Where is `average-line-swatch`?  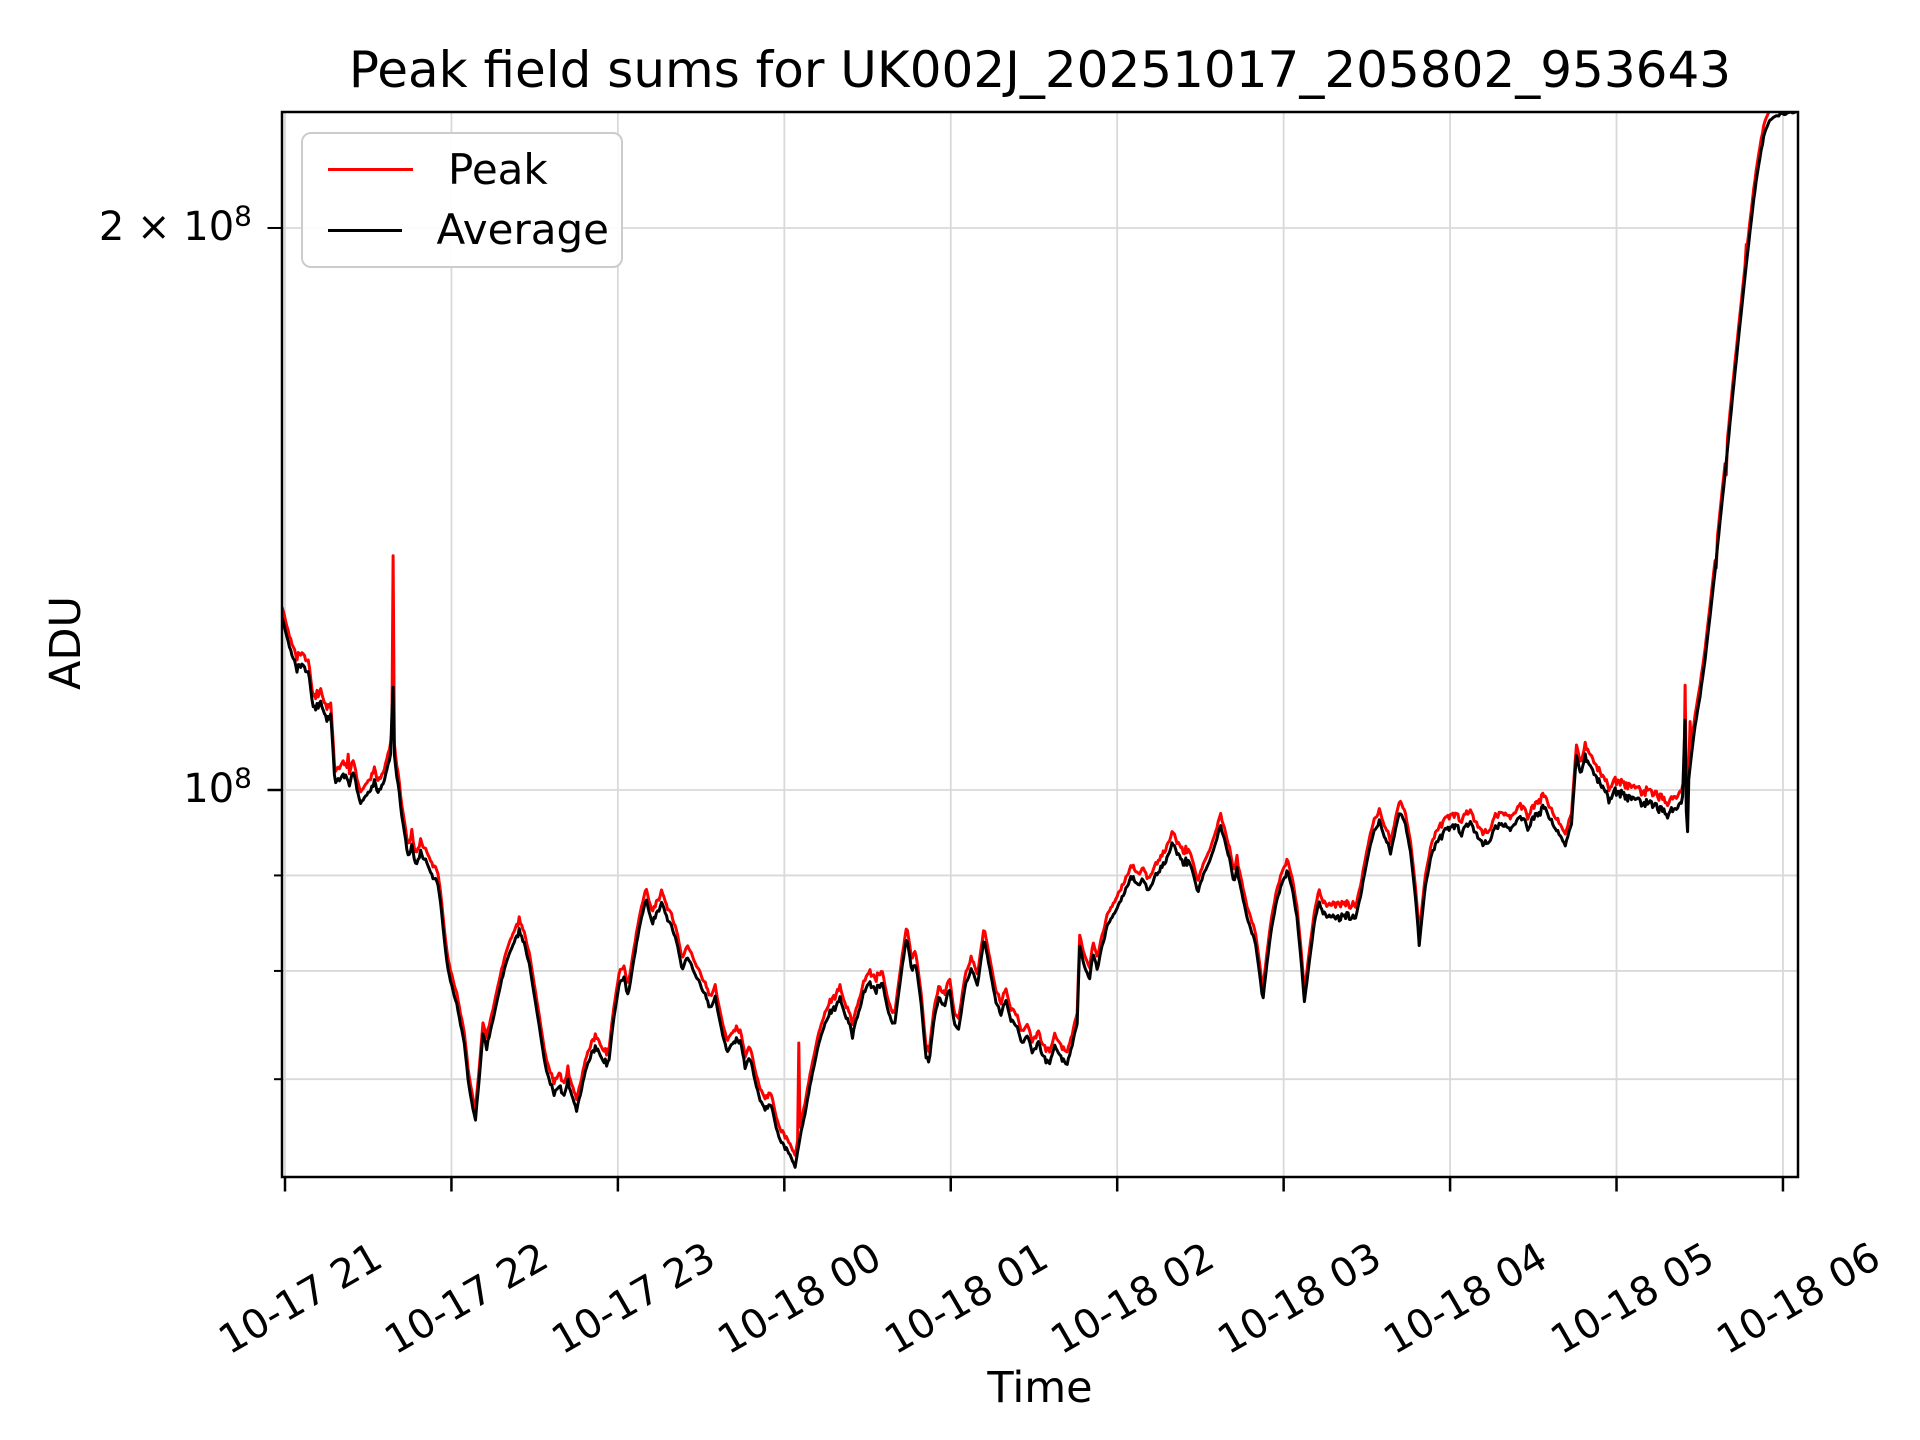
average-line-swatch is located at coordinates (365, 230).